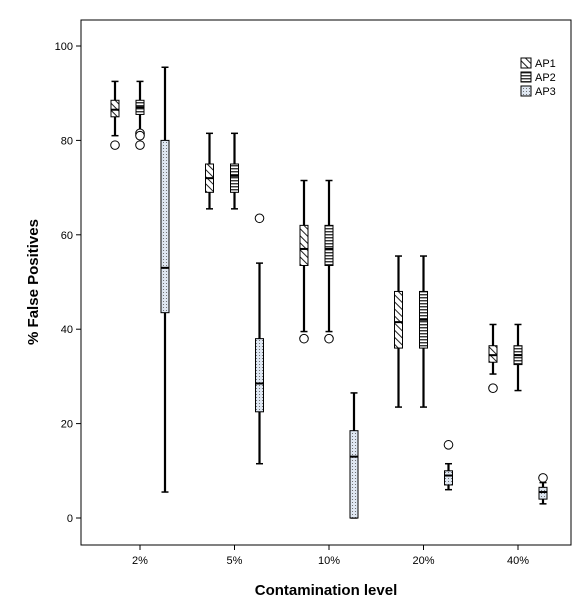 The image size is (587, 608). I want to click on x-tick-label-2: 10%, so click(329, 561).